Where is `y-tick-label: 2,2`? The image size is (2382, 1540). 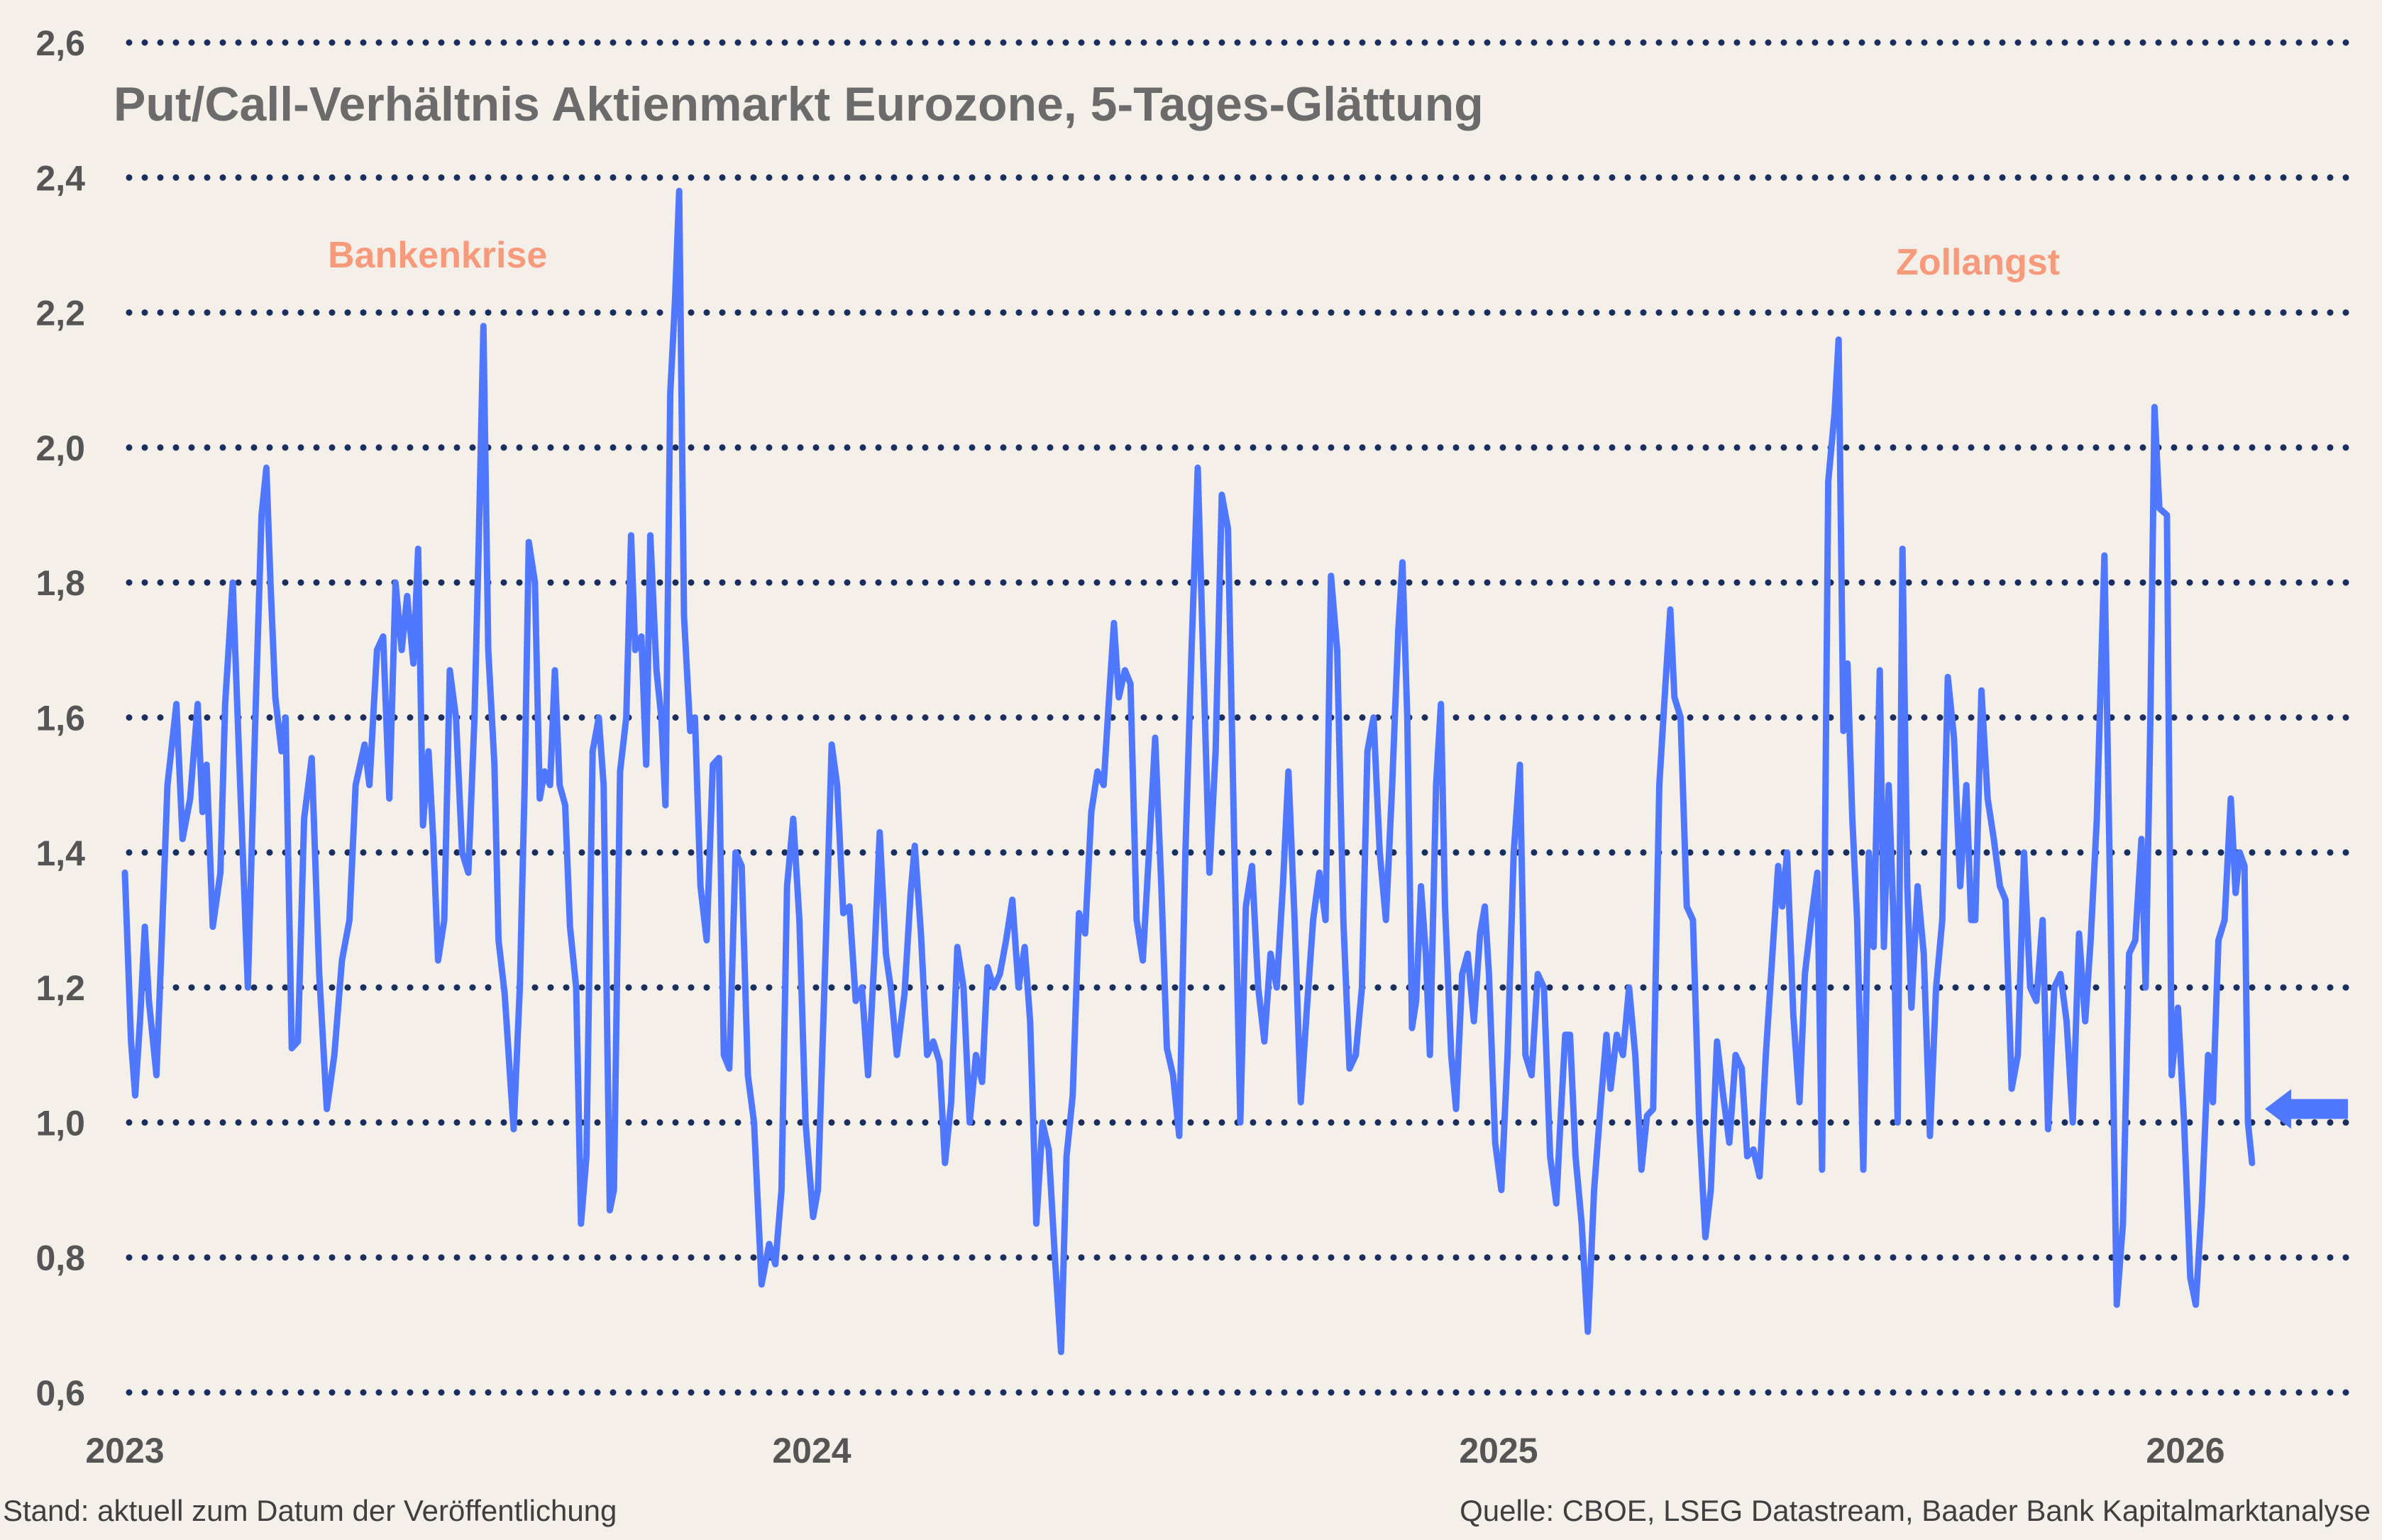
y-tick-label: 2,2 is located at coordinates (60, 313).